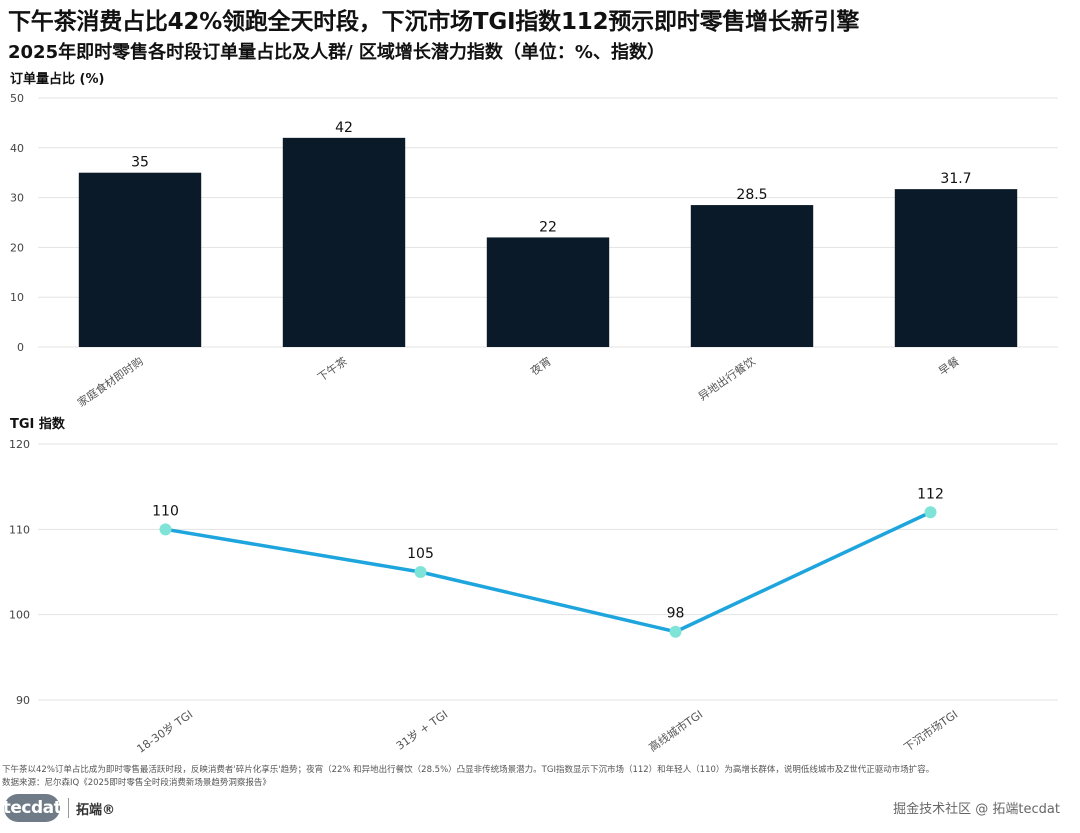  I want to click on line-x-tick-label: 18-30岁 TGI, so click(164, 731).